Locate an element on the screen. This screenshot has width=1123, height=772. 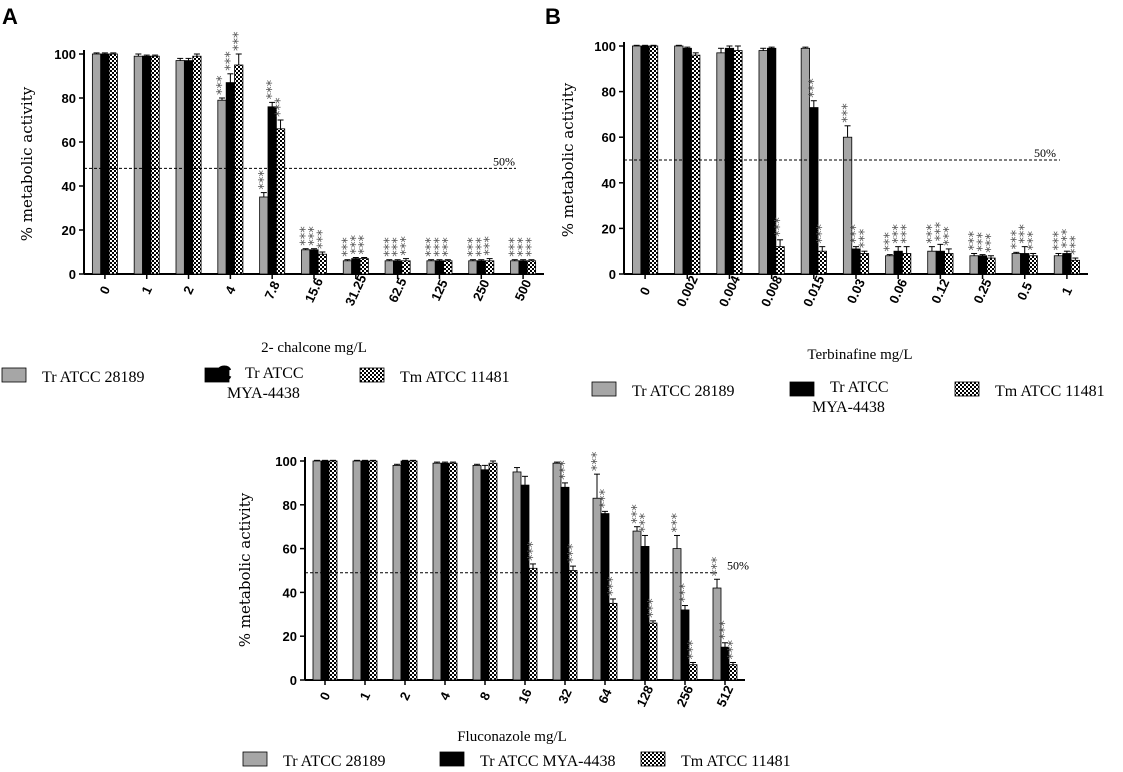
bar-gray-15.6 is located at coordinates (306, 262).